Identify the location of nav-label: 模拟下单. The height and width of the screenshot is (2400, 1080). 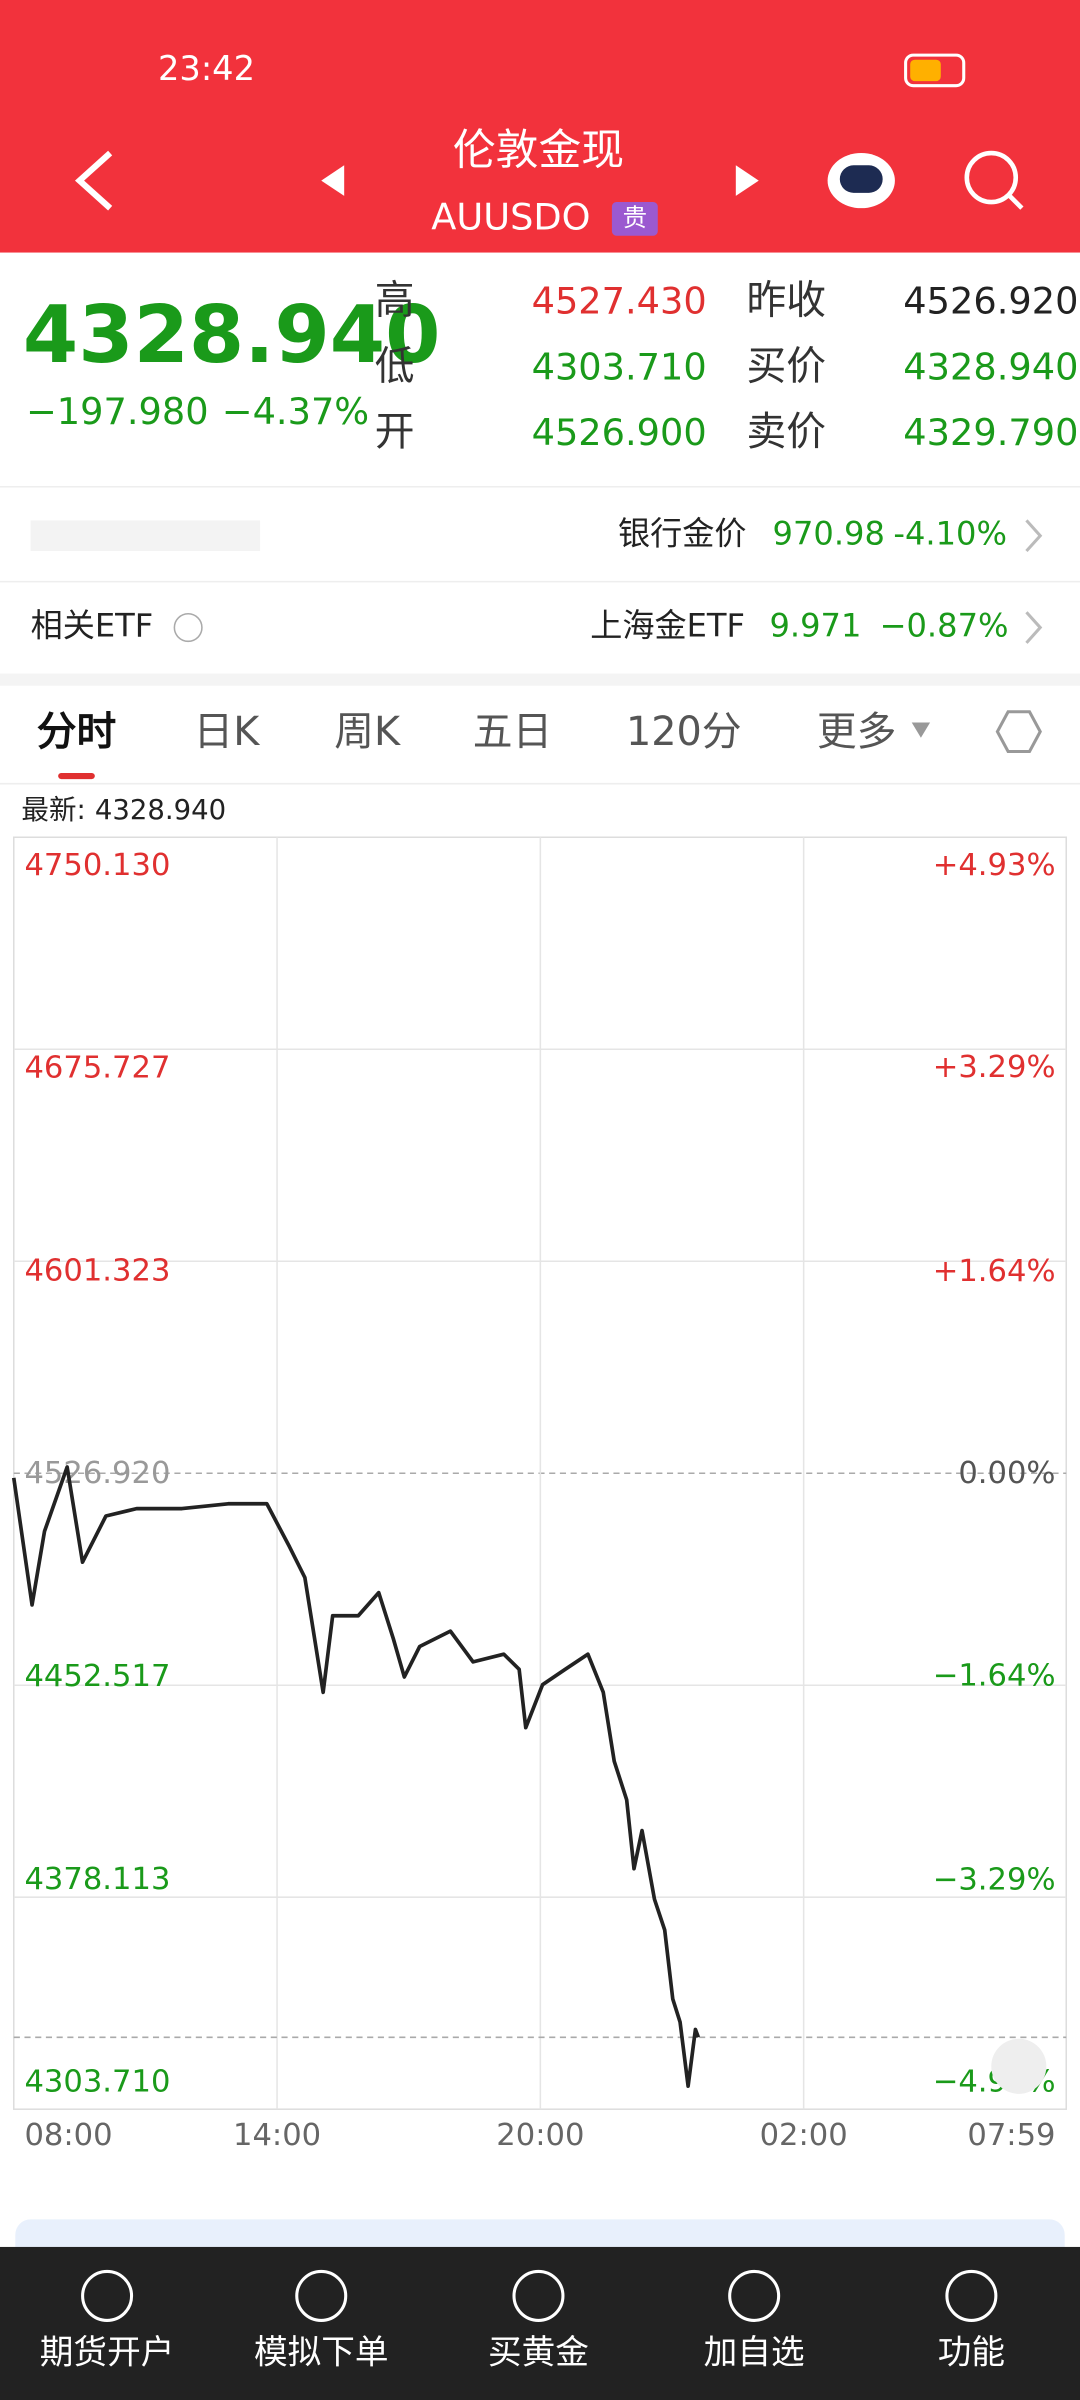
(321, 2352).